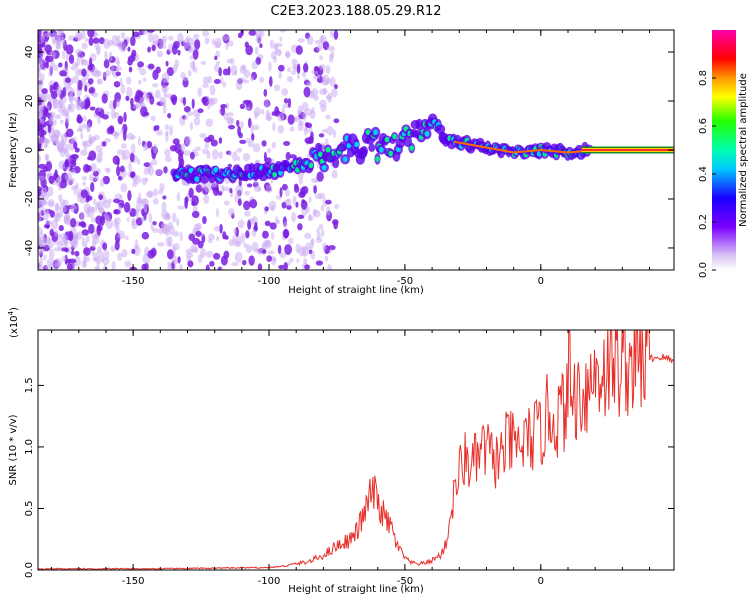  Describe the element at coordinates (13, 322) in the screenshot. I see `snr-y-multiplier: (x104)` at that location.